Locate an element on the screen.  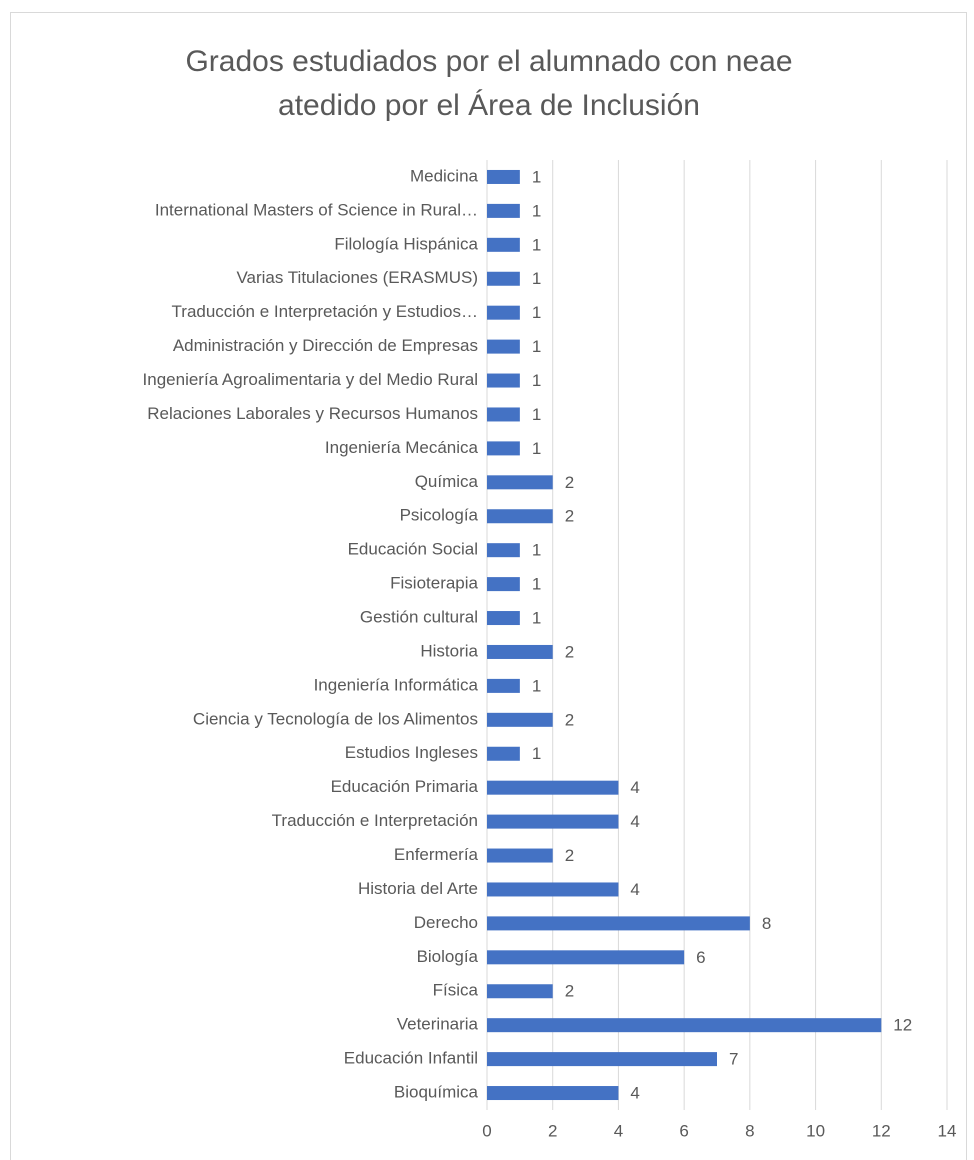
y-tick-label: Historia is located at coordinates (449, 650).